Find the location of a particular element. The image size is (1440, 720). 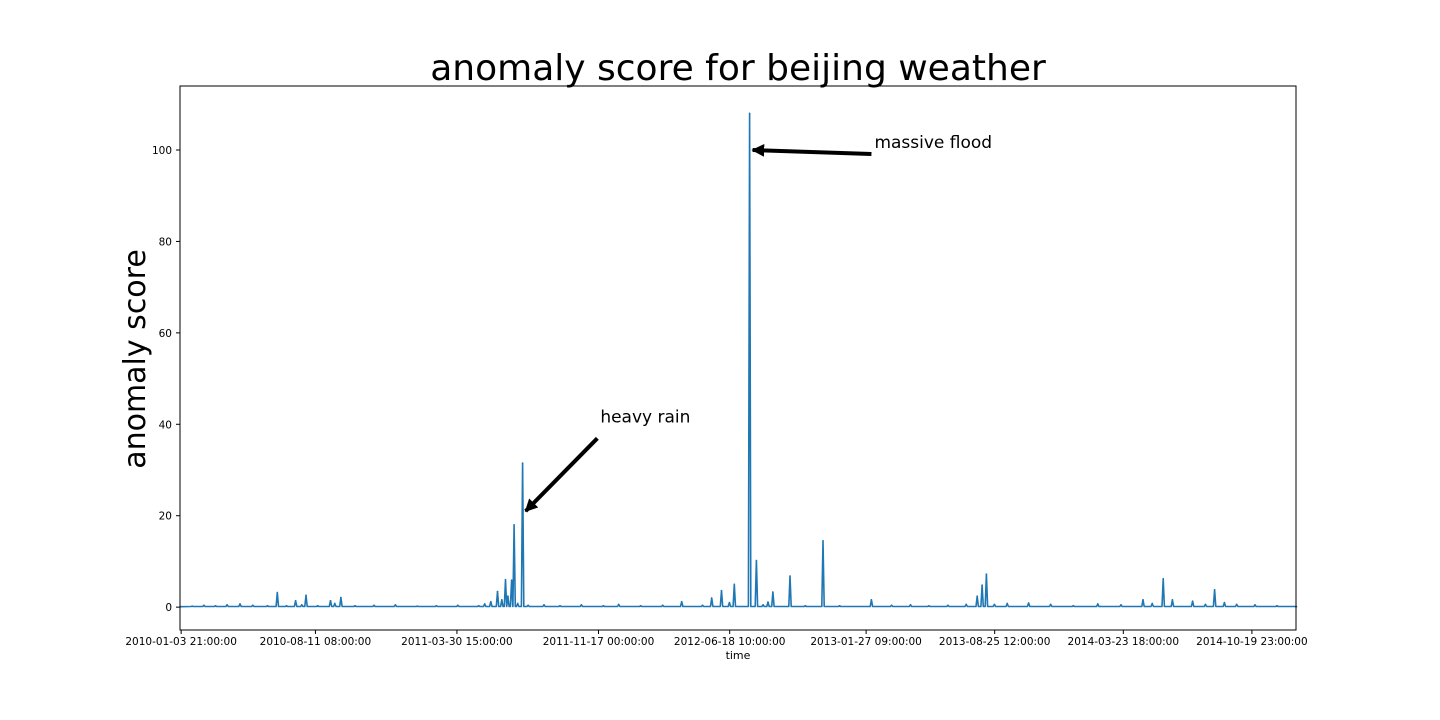

x-tick-label: 2014-10-19 23:00:00 is located at coordinates (1252, 642).